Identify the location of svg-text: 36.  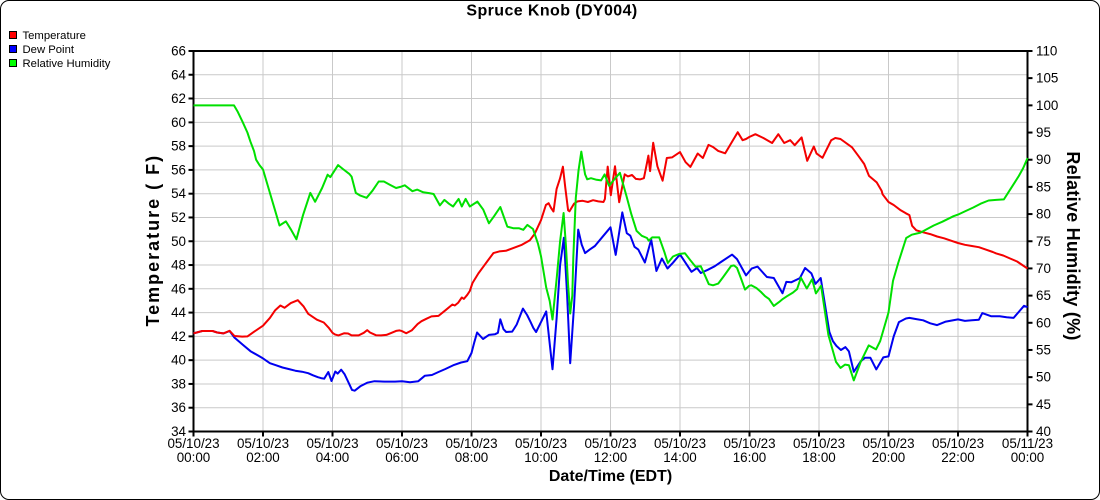
(178, 407).